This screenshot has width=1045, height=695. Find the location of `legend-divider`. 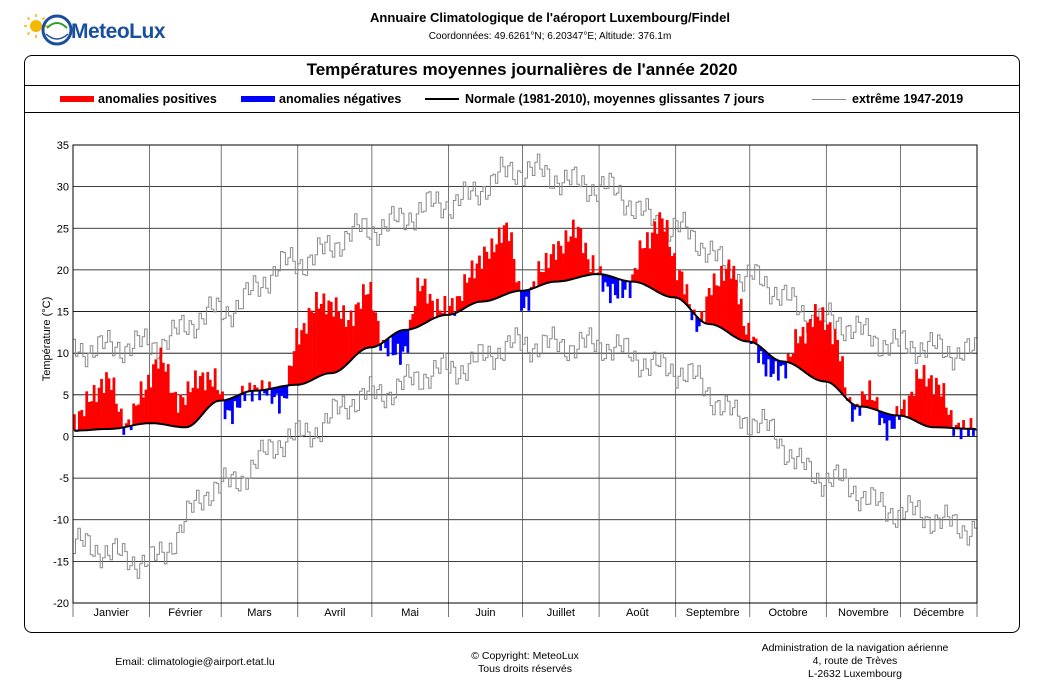

legend-divider is located at coordinates (522, 112).